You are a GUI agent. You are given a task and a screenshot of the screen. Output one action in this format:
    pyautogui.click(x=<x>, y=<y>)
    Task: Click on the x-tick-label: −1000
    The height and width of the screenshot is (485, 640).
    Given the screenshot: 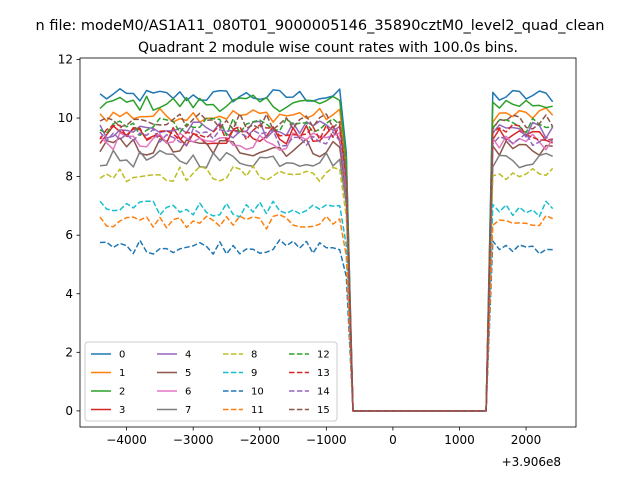 What is the action you would take?
    pyautogui.click(x=326, y=440)
    